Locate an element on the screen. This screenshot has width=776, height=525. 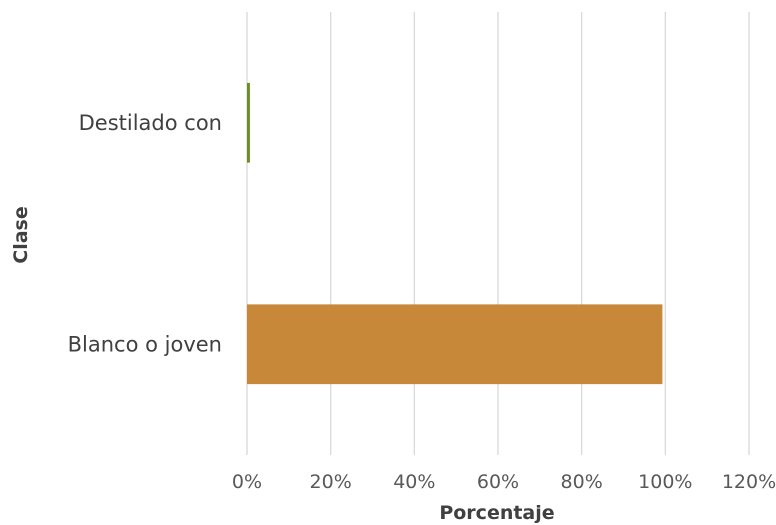
x-tick-label: 20% is located at coordinates (331, 482).